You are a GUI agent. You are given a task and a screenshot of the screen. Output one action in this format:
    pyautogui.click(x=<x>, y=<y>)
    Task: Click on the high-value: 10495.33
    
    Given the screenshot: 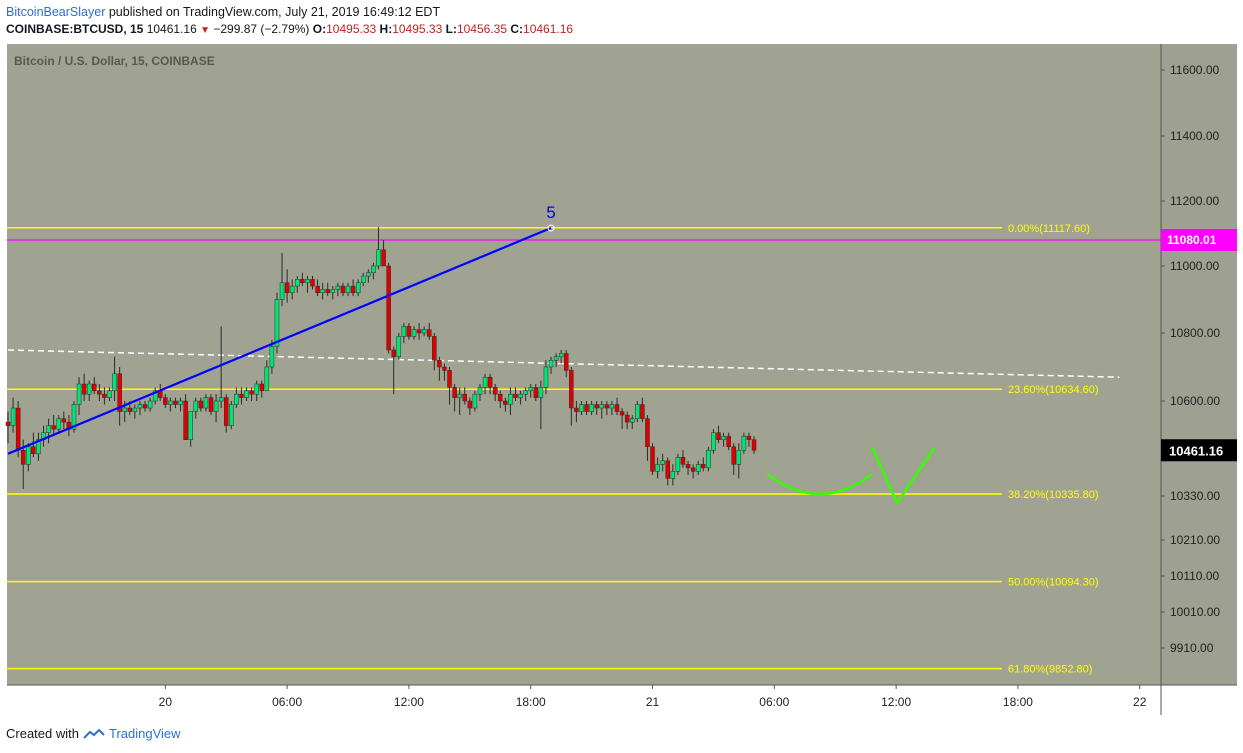 What is the action you would take?
    pyautogui.click(x=417, y=29)
    